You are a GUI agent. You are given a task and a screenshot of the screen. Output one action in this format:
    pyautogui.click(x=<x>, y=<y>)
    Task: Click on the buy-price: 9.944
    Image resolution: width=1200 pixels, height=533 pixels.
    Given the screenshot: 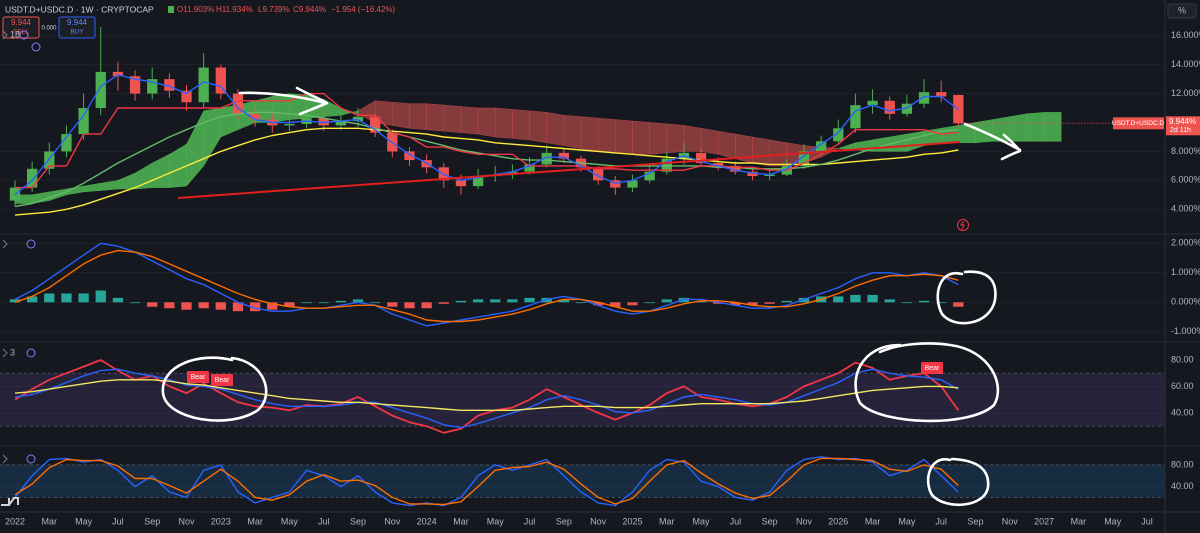 What is the action you would take?
    pyautogui.click(x=77, y=22)
    